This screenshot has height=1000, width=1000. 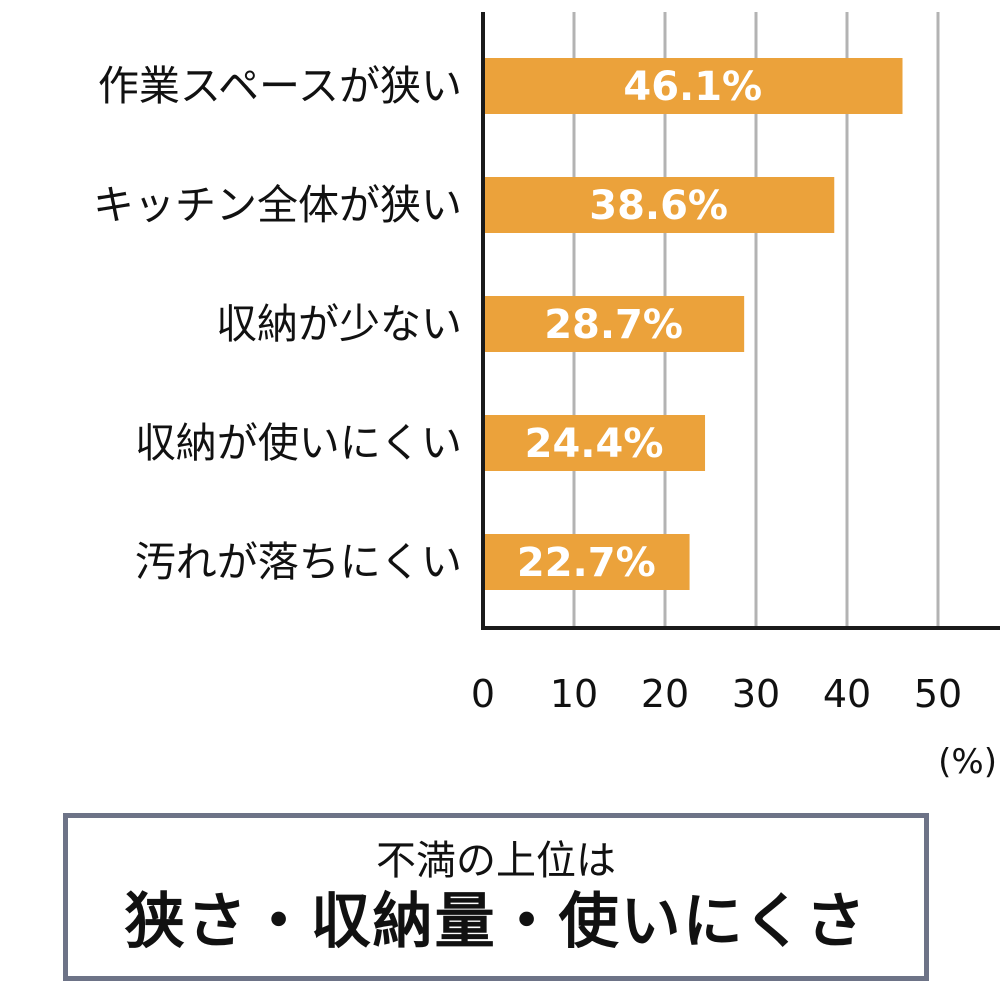 I want to click on bar-value-label-4: 24.4%, so click(x=594, y=444).